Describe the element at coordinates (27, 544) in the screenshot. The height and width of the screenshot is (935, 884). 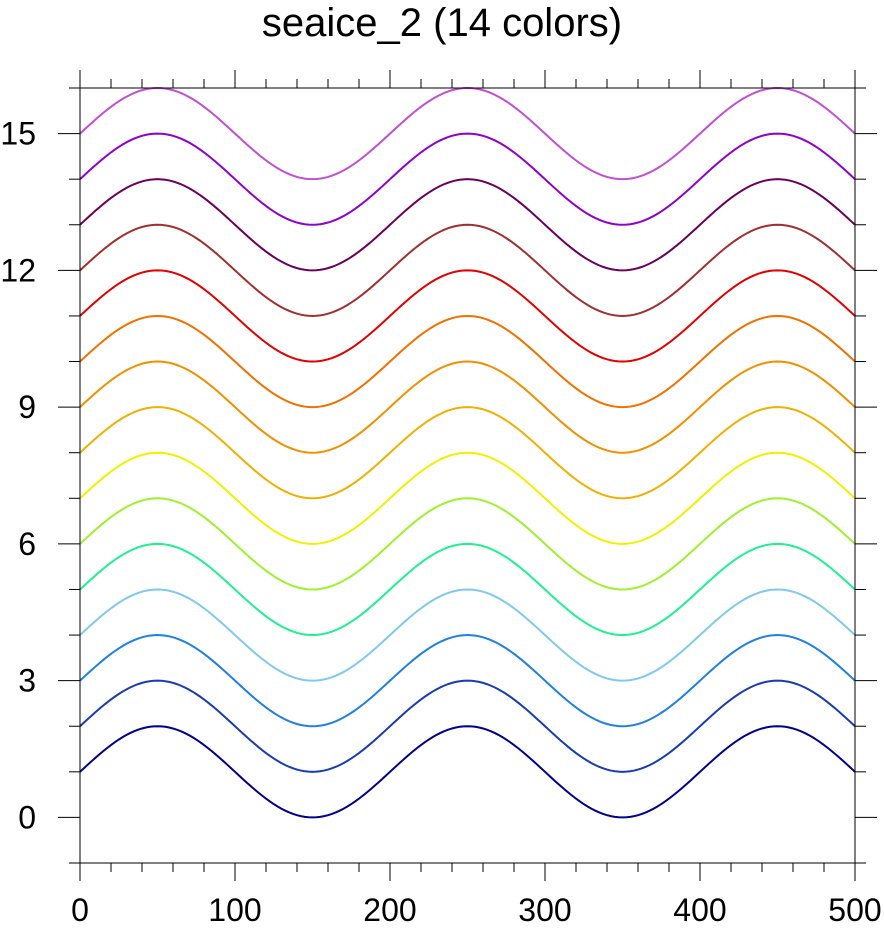
I see `y-tick-label: 6` at that location.